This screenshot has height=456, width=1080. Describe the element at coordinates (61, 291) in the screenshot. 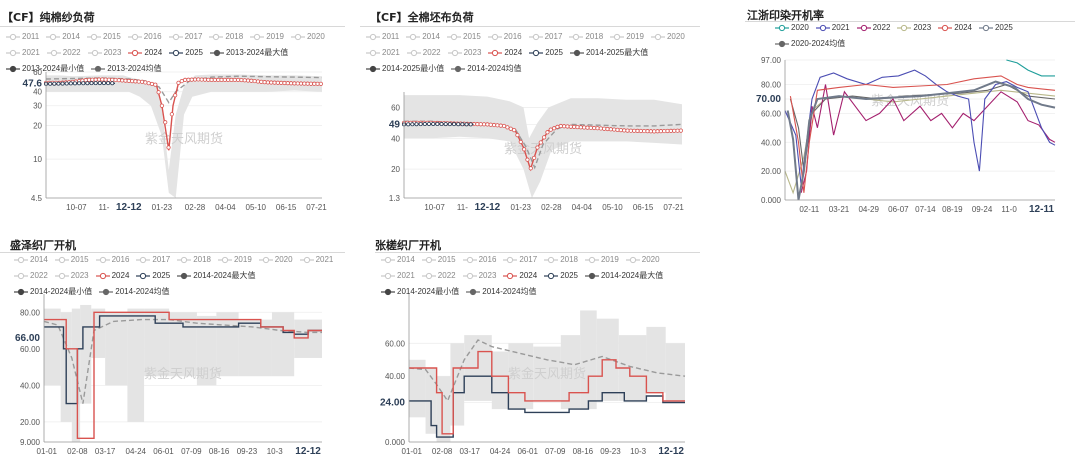

I see `legend-label: 2014-2024最小值` at that location.